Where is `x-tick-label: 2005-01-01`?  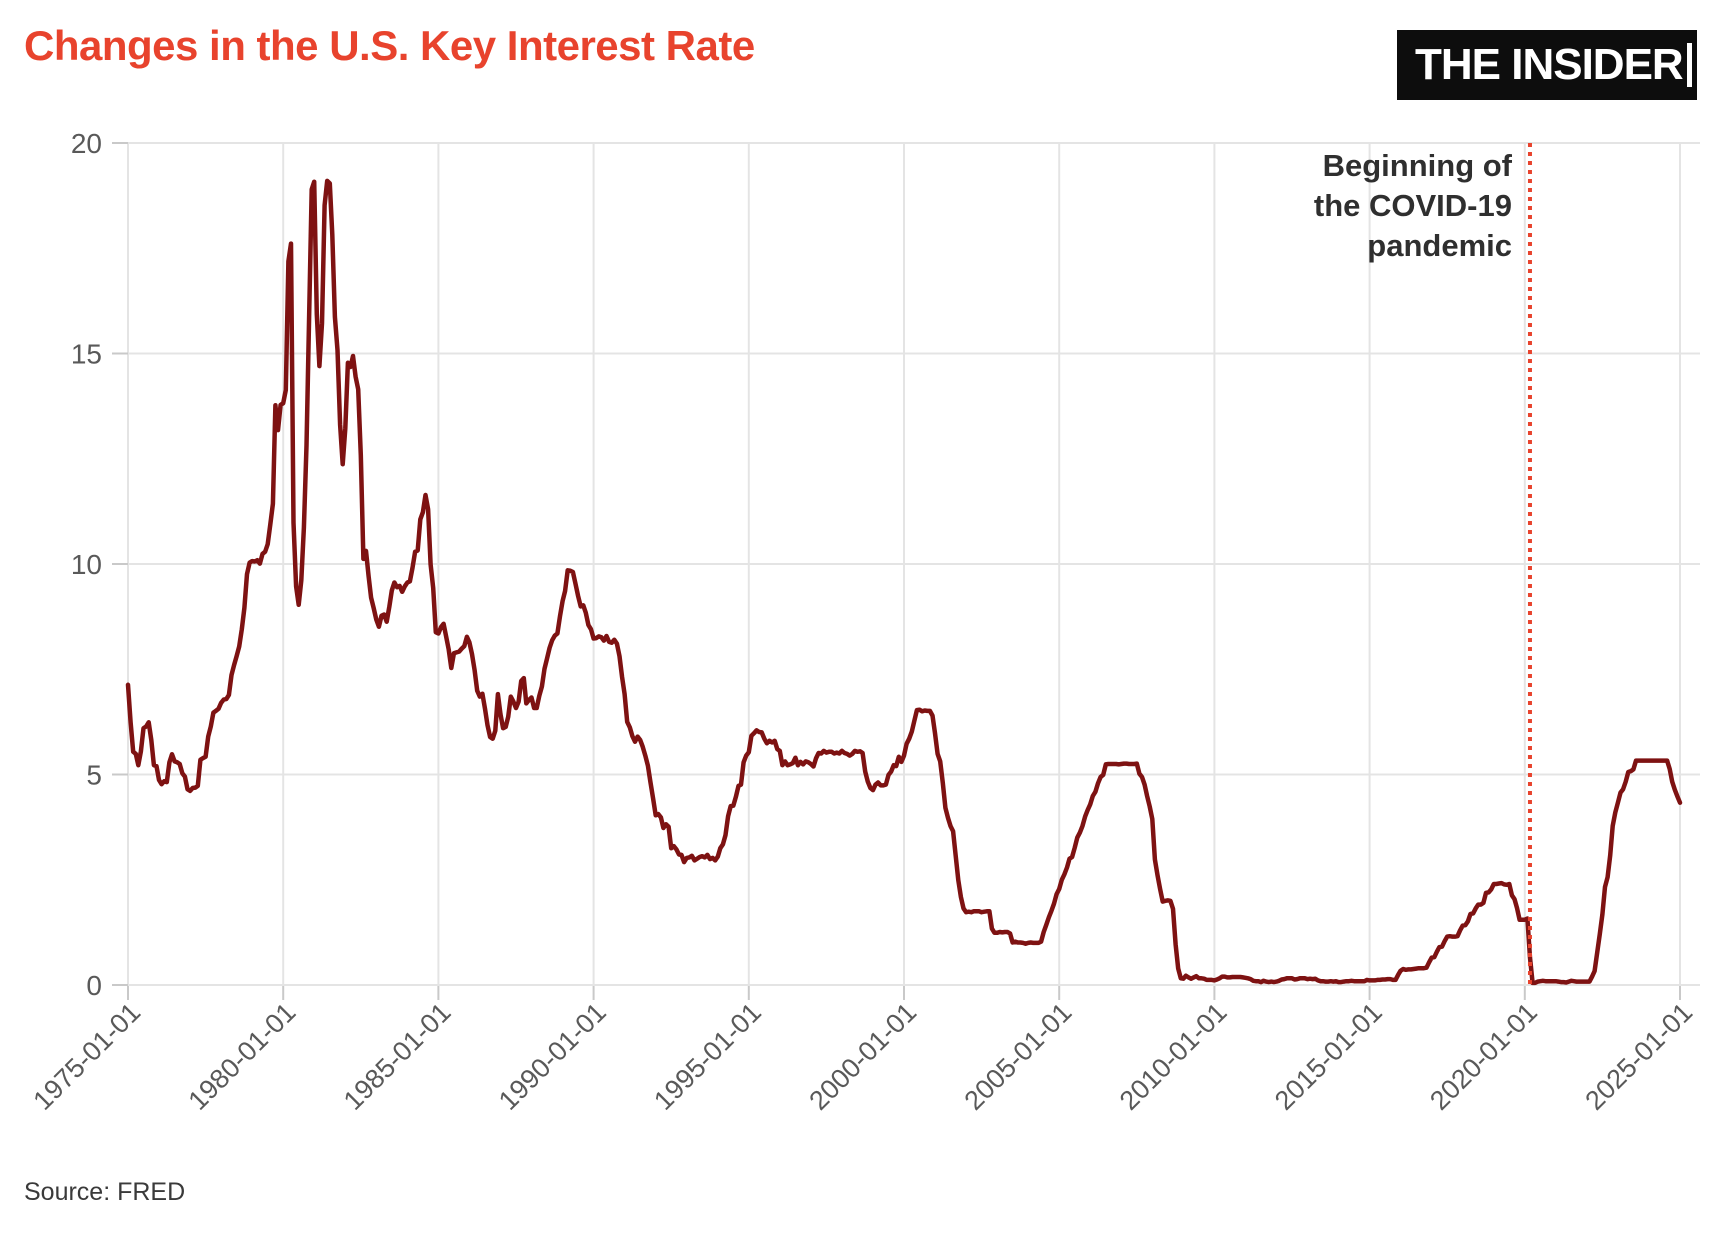
x-tick-label: 2005-01-01 is located at coordinates (1018, 1056).